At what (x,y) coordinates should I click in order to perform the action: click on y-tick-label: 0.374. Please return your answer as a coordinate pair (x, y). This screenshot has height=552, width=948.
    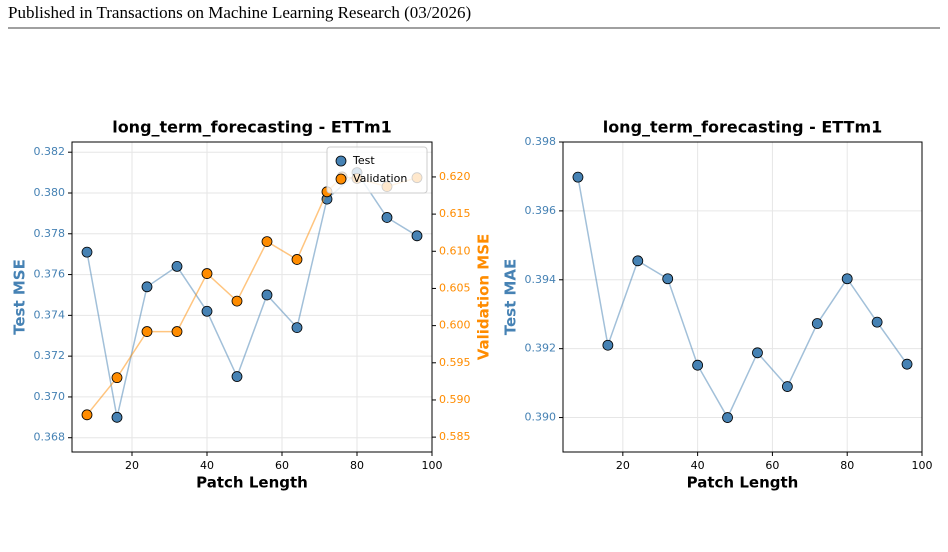
    Looking at the image, I should click on (50, 314).